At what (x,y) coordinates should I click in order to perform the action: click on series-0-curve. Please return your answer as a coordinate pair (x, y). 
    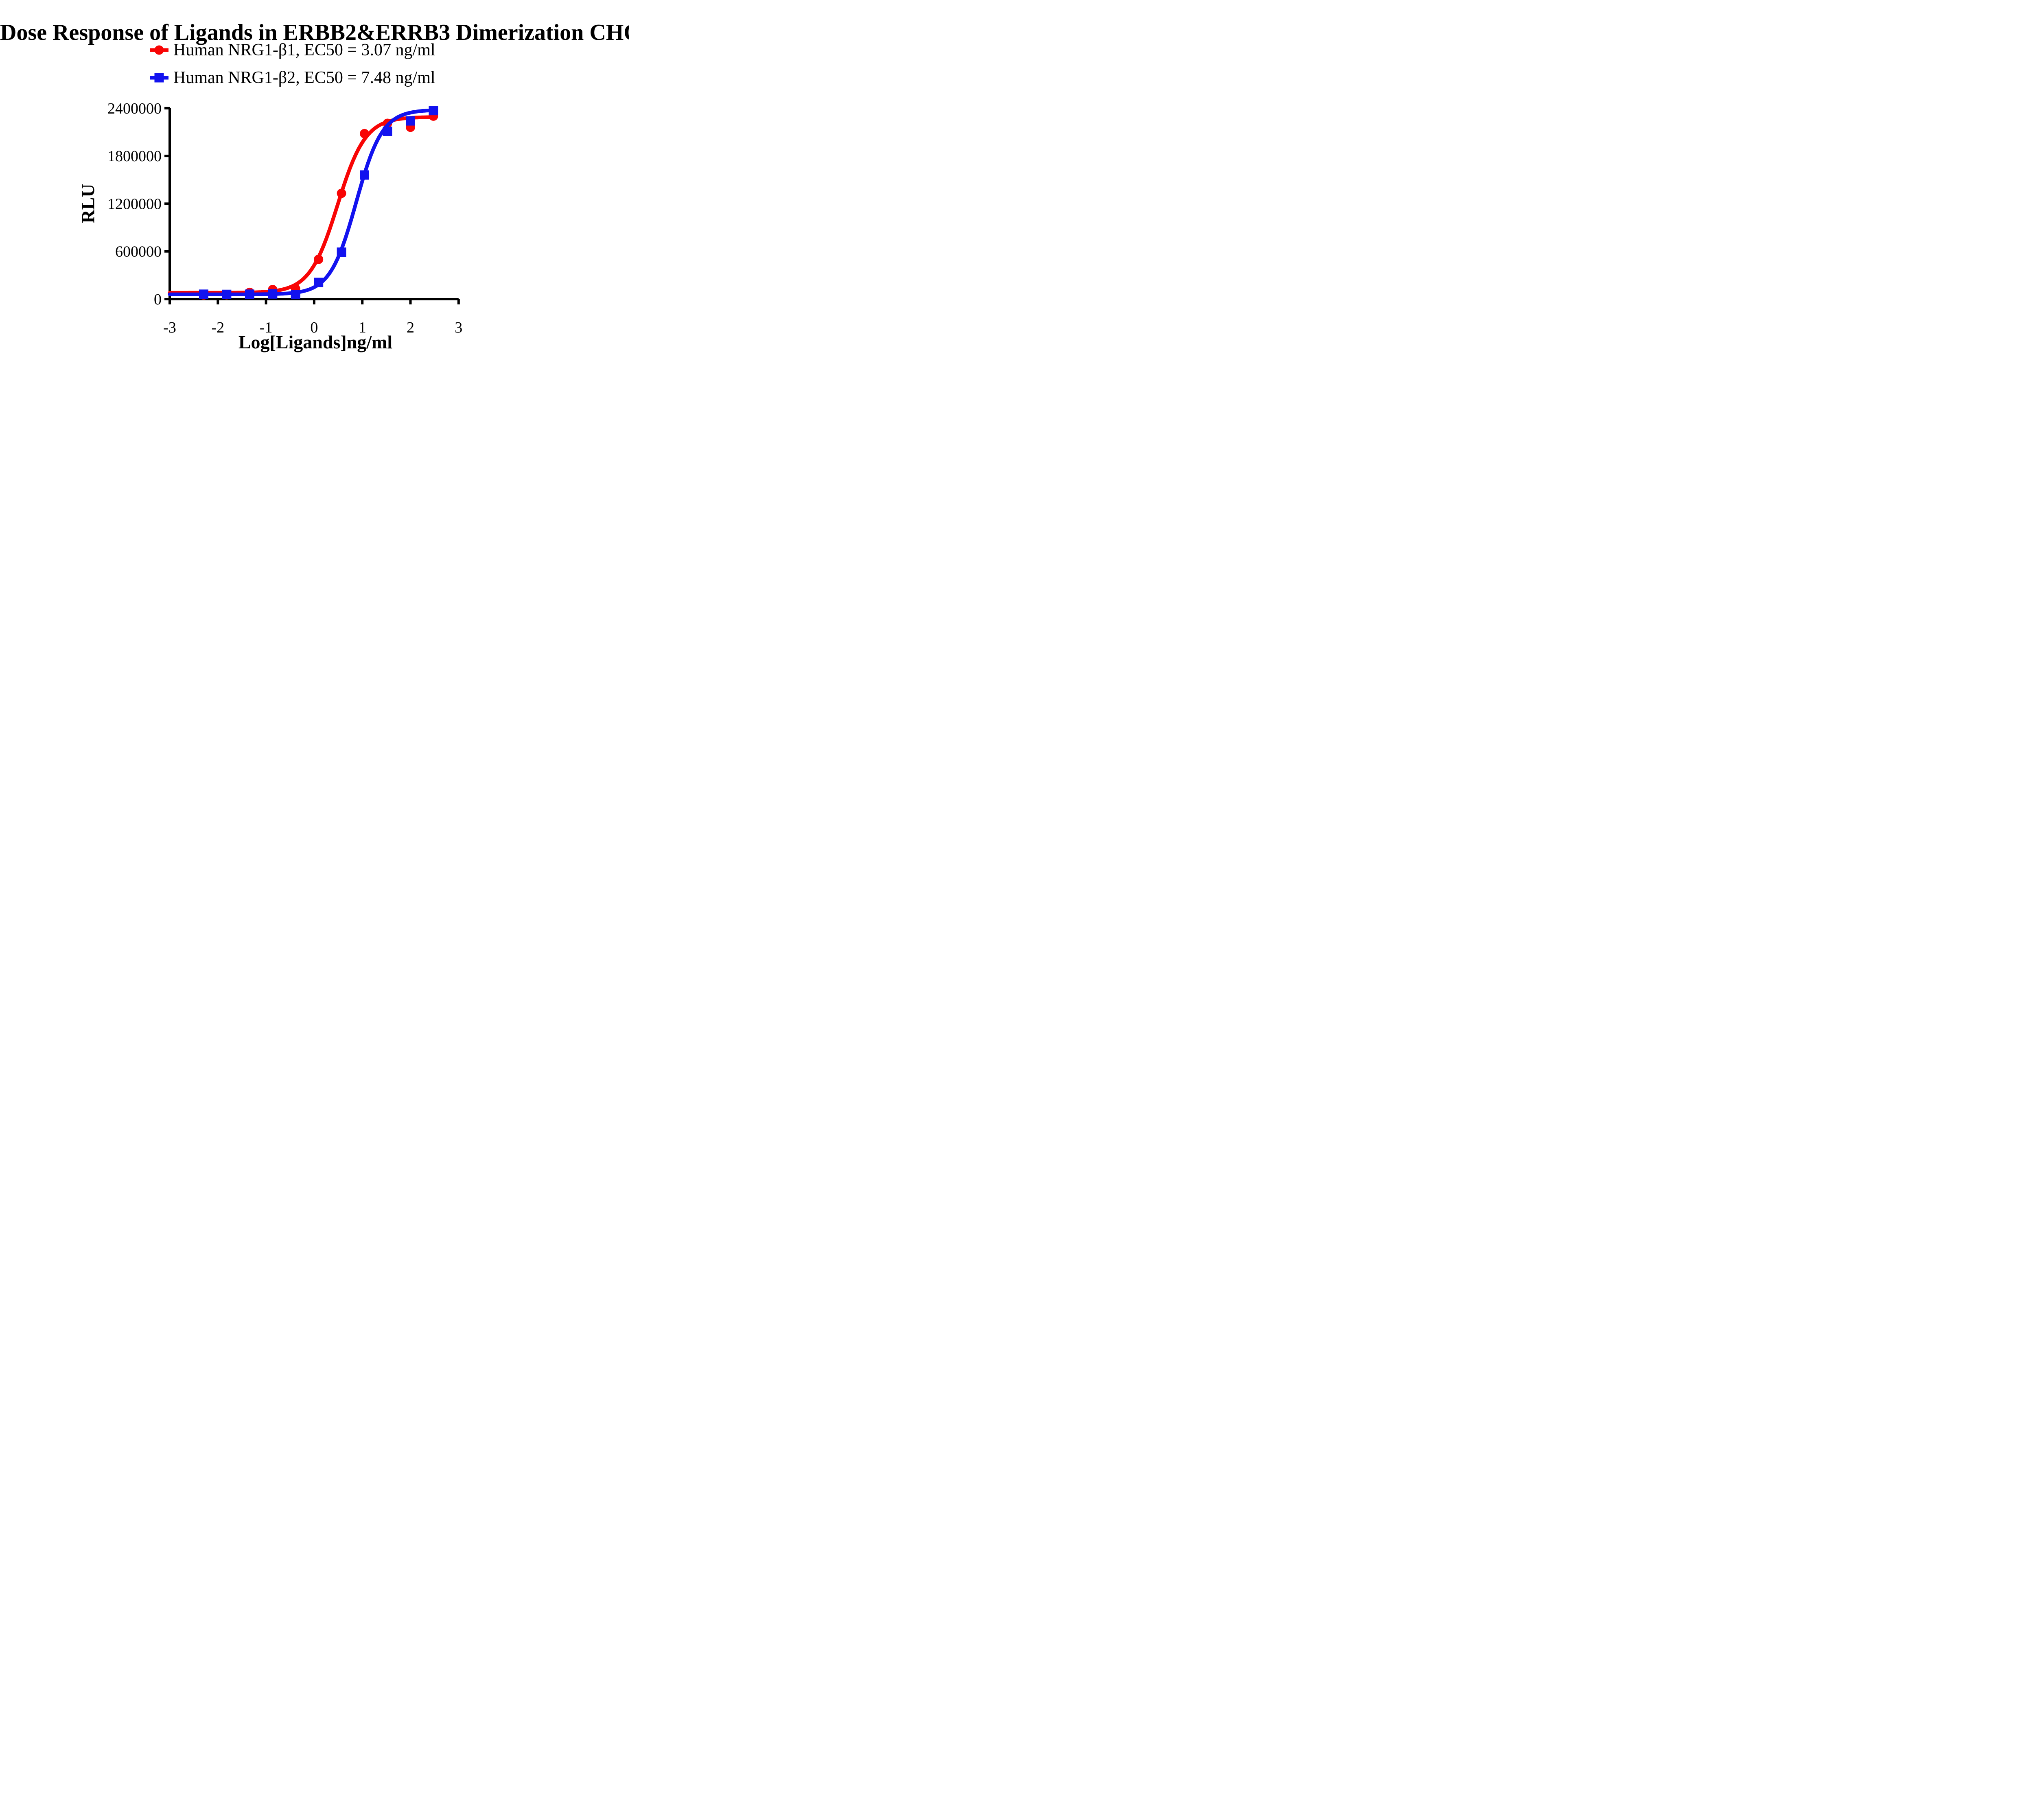
    Looking at the image, I should click on (302, 205).